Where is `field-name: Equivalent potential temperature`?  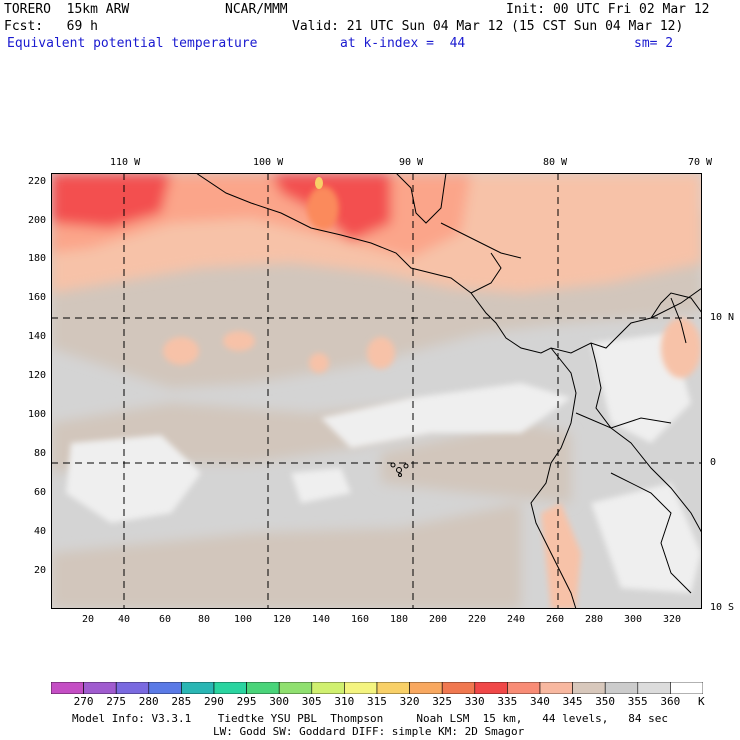
field-name: Equivalent potential temperature is located at coordinates (132, 43).